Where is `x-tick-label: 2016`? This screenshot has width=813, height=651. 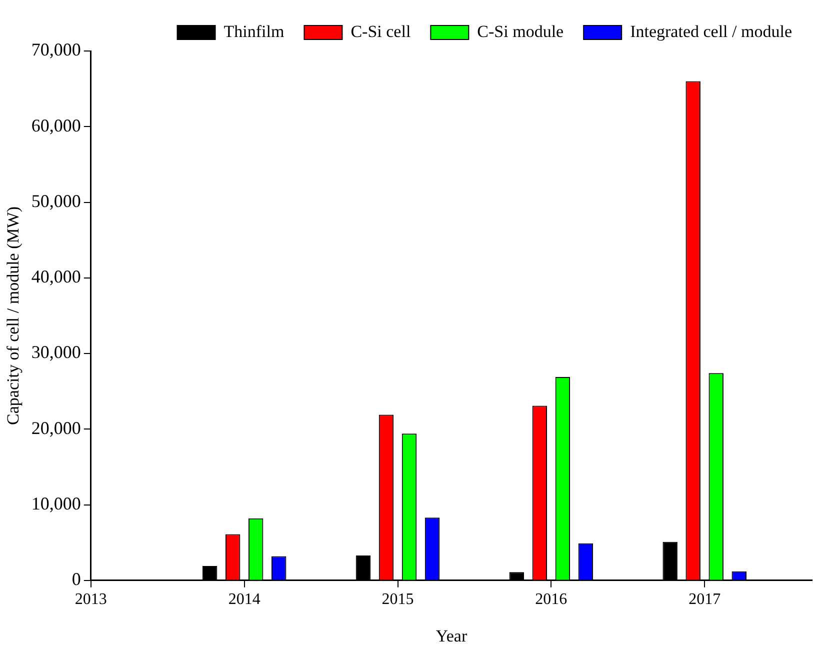 x-tick-label: 2016 is located at coordinates (551, 599).